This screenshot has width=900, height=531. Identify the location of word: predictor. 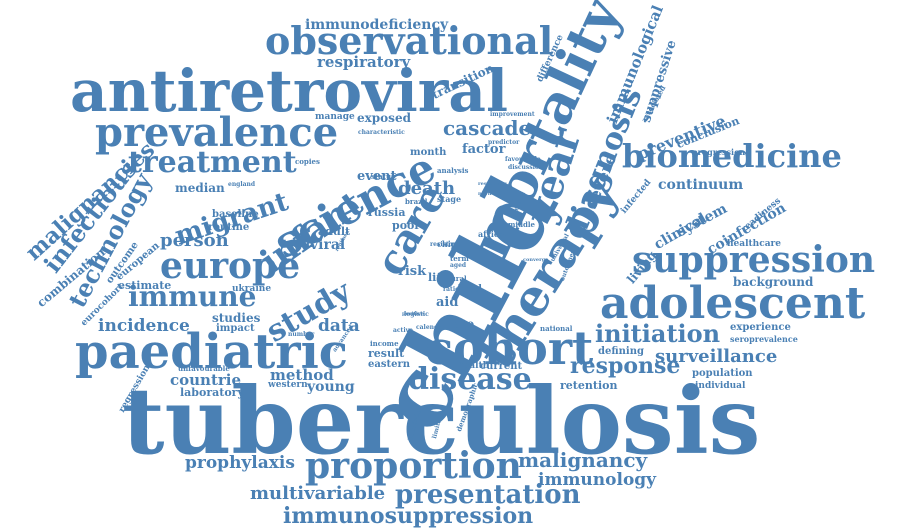
(503, 143).